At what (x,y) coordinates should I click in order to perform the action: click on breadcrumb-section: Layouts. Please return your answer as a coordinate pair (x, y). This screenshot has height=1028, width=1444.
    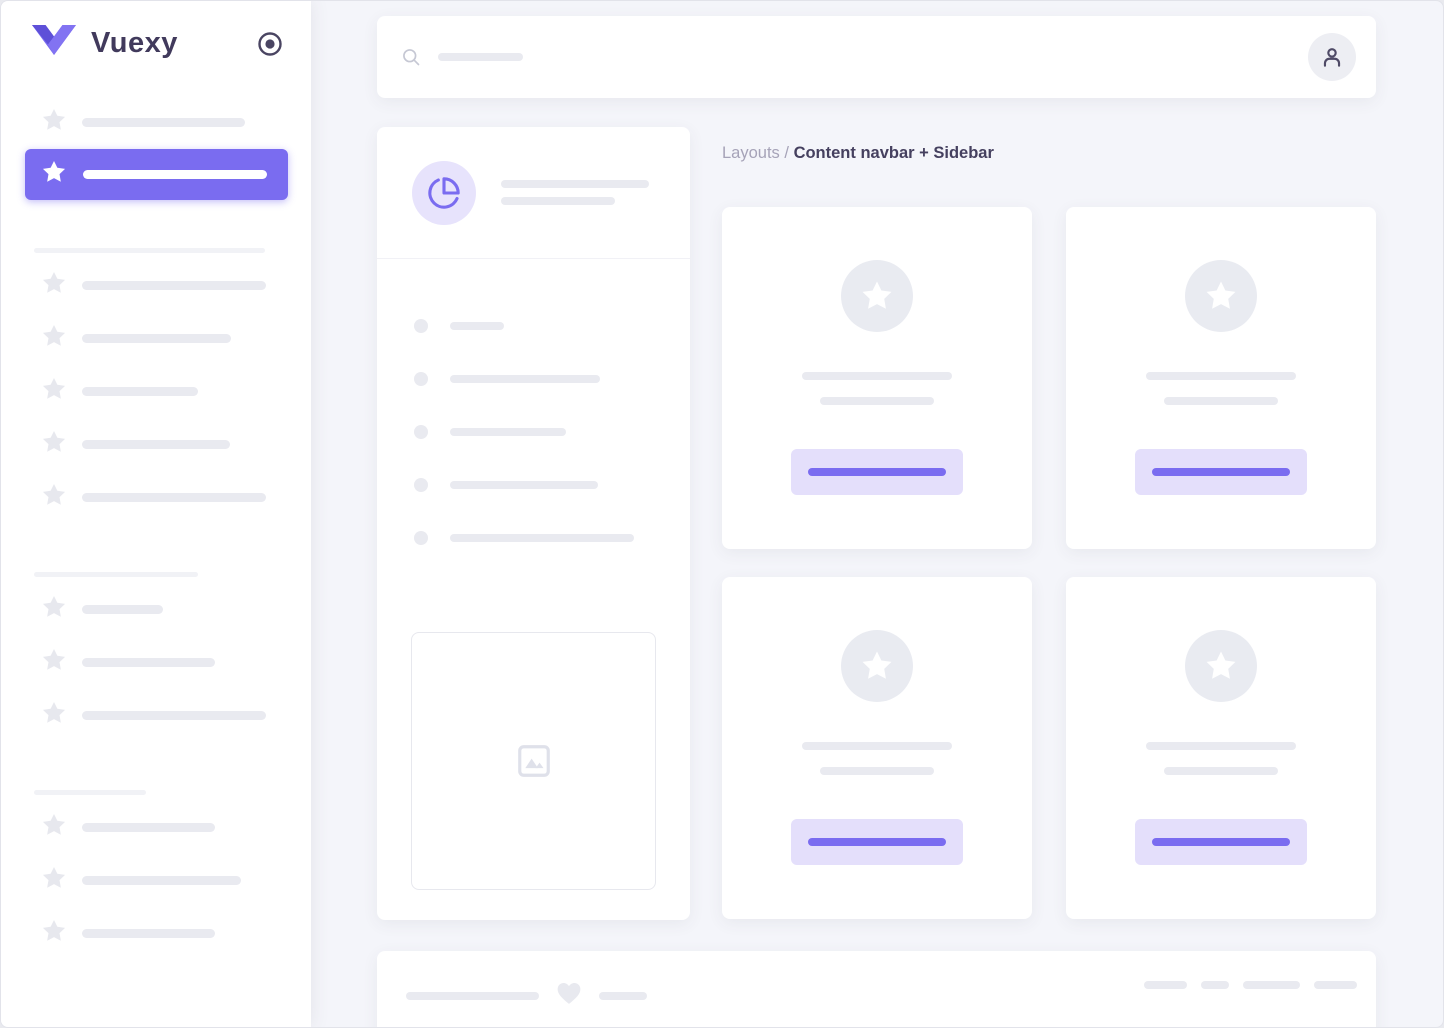
    Looking at the image, I should click on (751, 153).